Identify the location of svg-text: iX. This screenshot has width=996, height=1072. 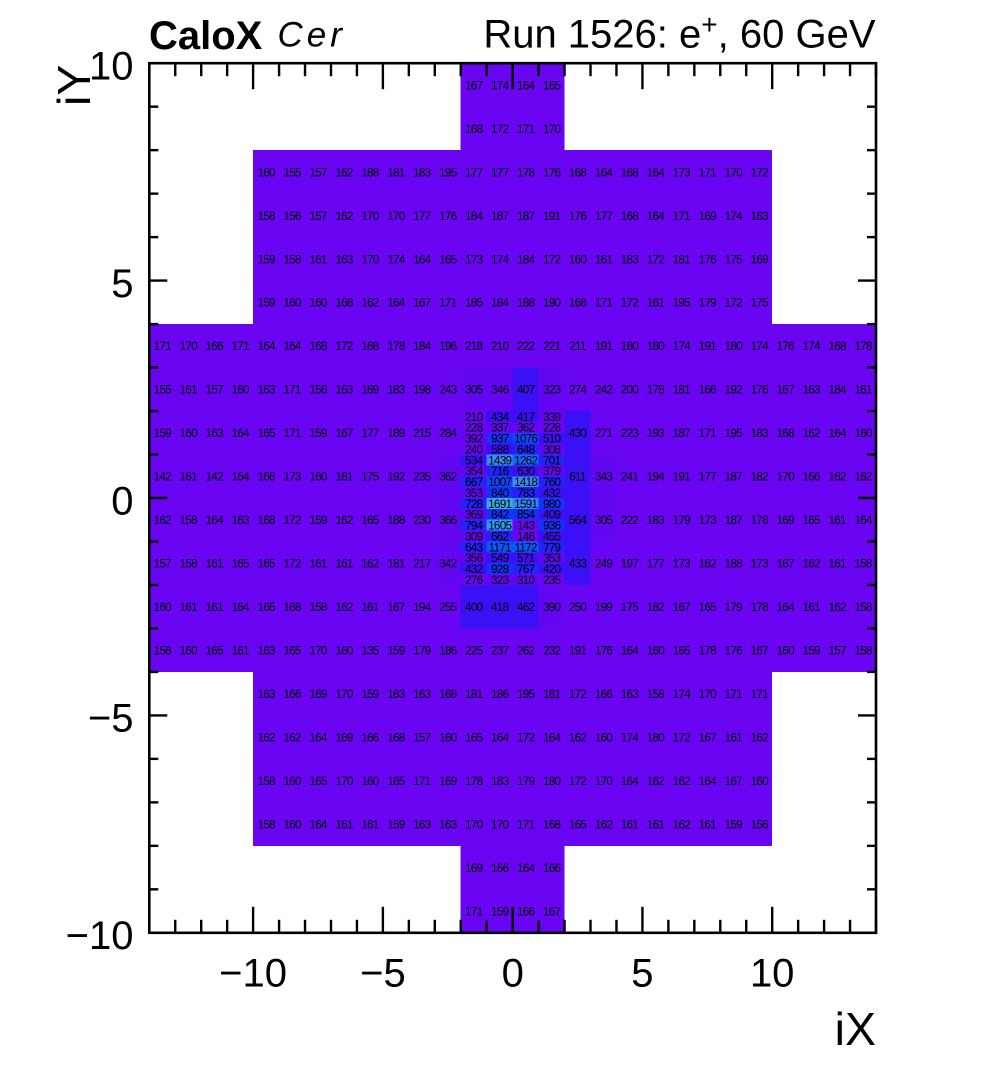
(855, 1029).